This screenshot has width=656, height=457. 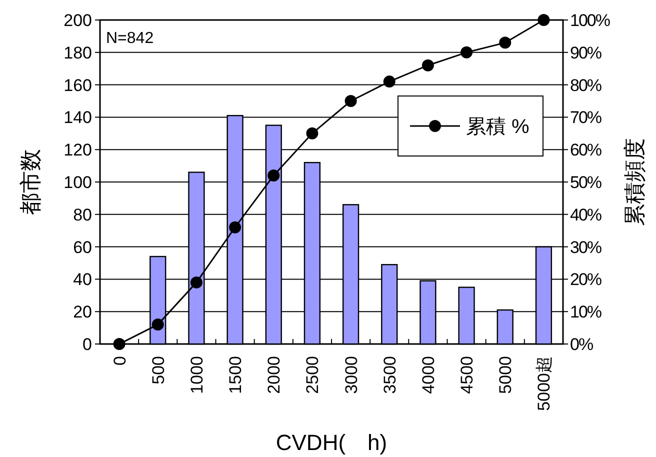 I want to click on legend: 累積 %, so click(x=471, y=126).